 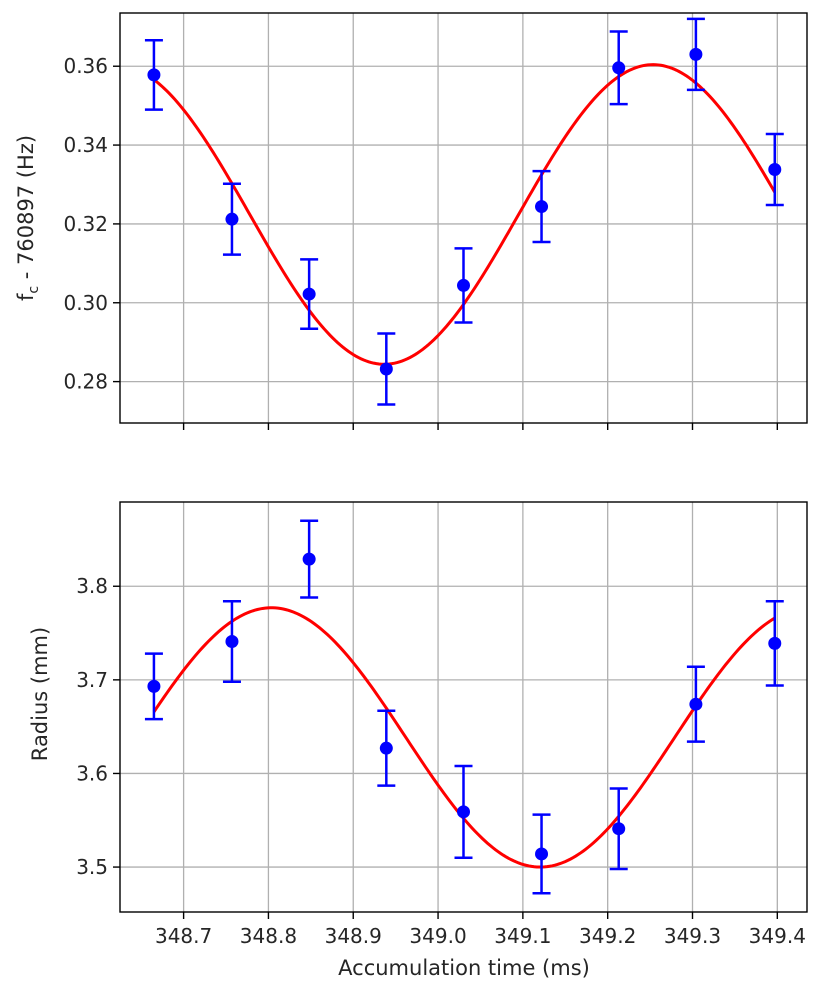 I want to click on x-tick-label: 348.9, so click(x=353, y=936).